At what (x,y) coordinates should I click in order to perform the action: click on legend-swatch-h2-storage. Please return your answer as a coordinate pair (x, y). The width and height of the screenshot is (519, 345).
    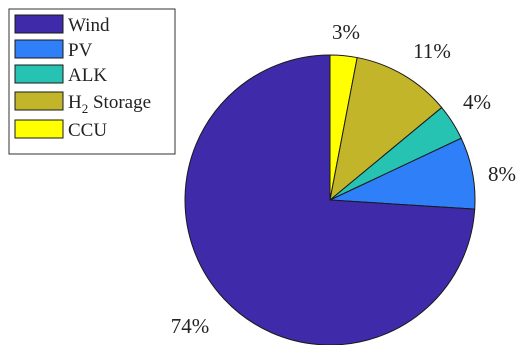
    Looking at the image, I should click on (39, 101).